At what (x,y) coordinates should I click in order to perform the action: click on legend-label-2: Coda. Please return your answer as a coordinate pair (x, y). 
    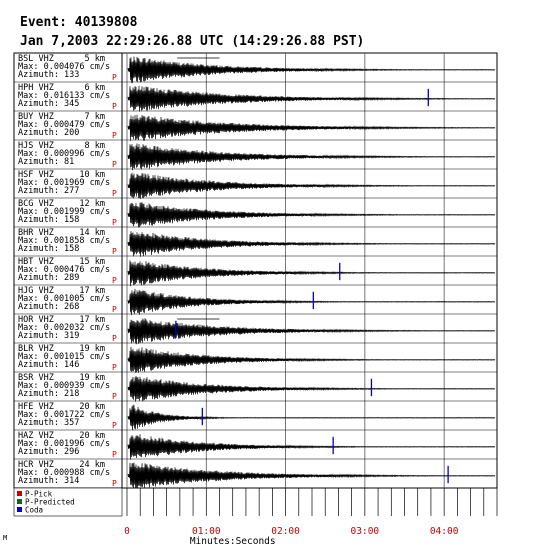
    Looking at the image, I should click on (34, 510).